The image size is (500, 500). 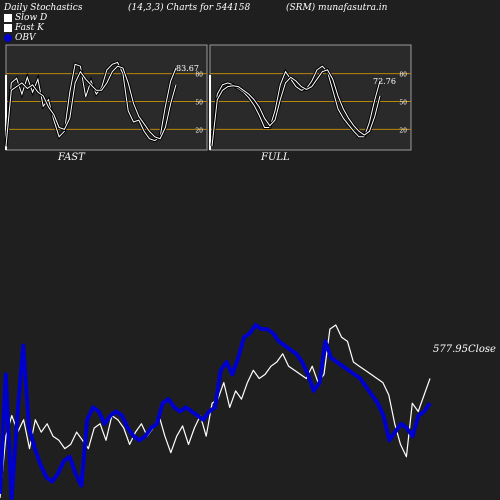 I want to click on full-last-value-label: 72.76, so click(x=384, y=81).